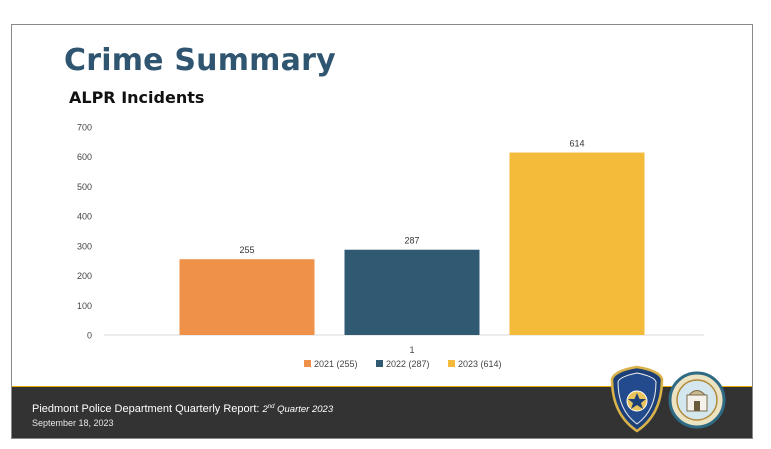 This screenshot has width=771, height=449. Describe the element at coordinates (84, 306) in the screenshot. I see `y-tick-label: 100` at that location.